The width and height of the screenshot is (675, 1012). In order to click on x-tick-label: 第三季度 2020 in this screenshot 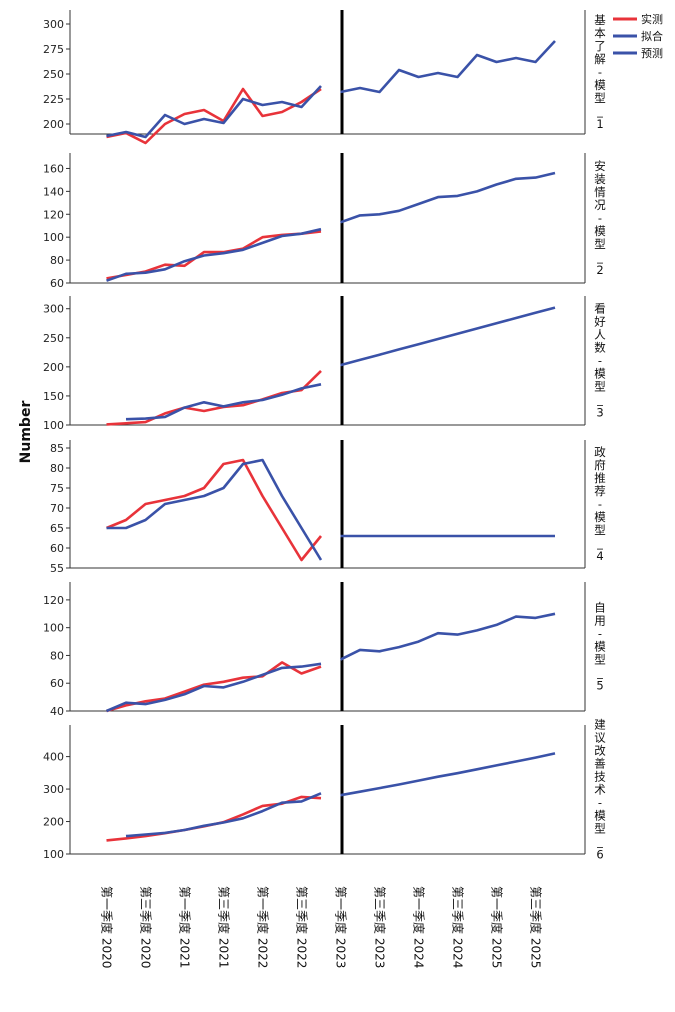, I will do `click(146, 927)`.